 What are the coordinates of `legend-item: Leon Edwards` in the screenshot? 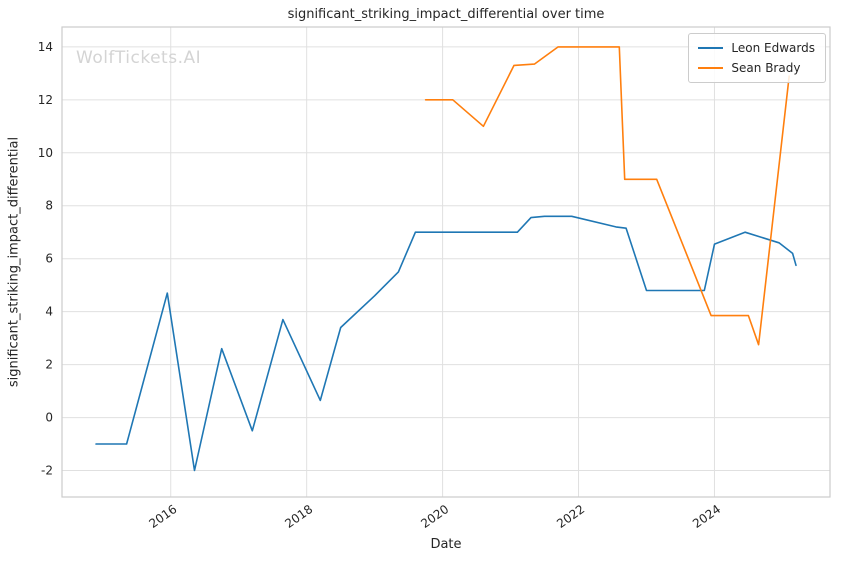 It's located at (756, 48).